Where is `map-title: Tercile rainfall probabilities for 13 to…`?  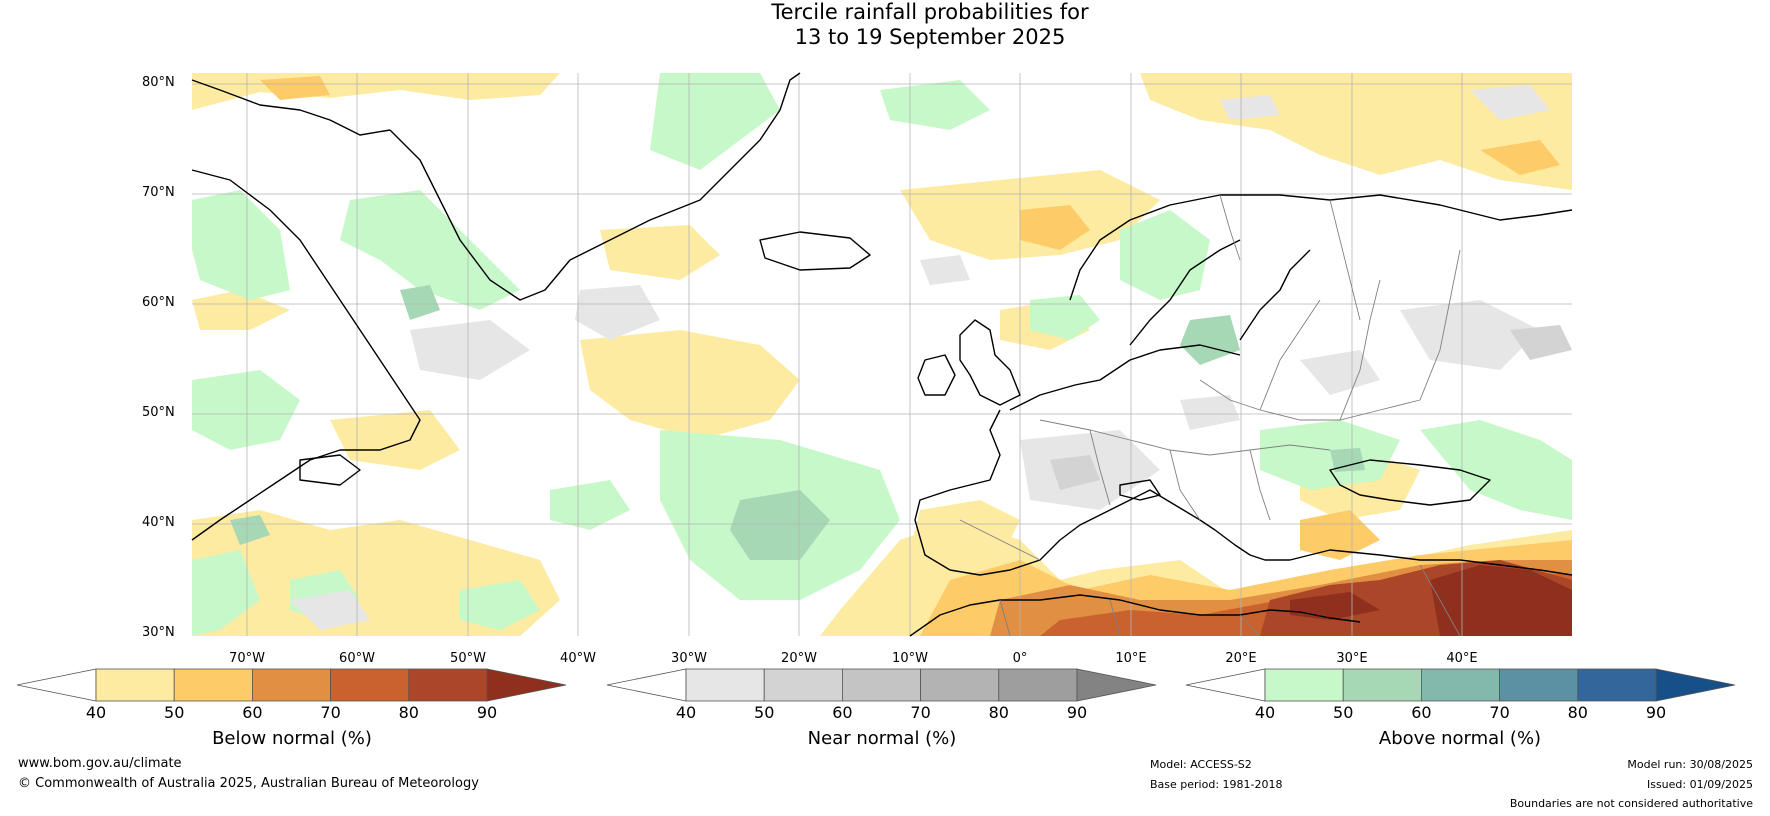
map-title: Tercile rainfall probabilities for 13 to… is located at coordinates (885, 25).